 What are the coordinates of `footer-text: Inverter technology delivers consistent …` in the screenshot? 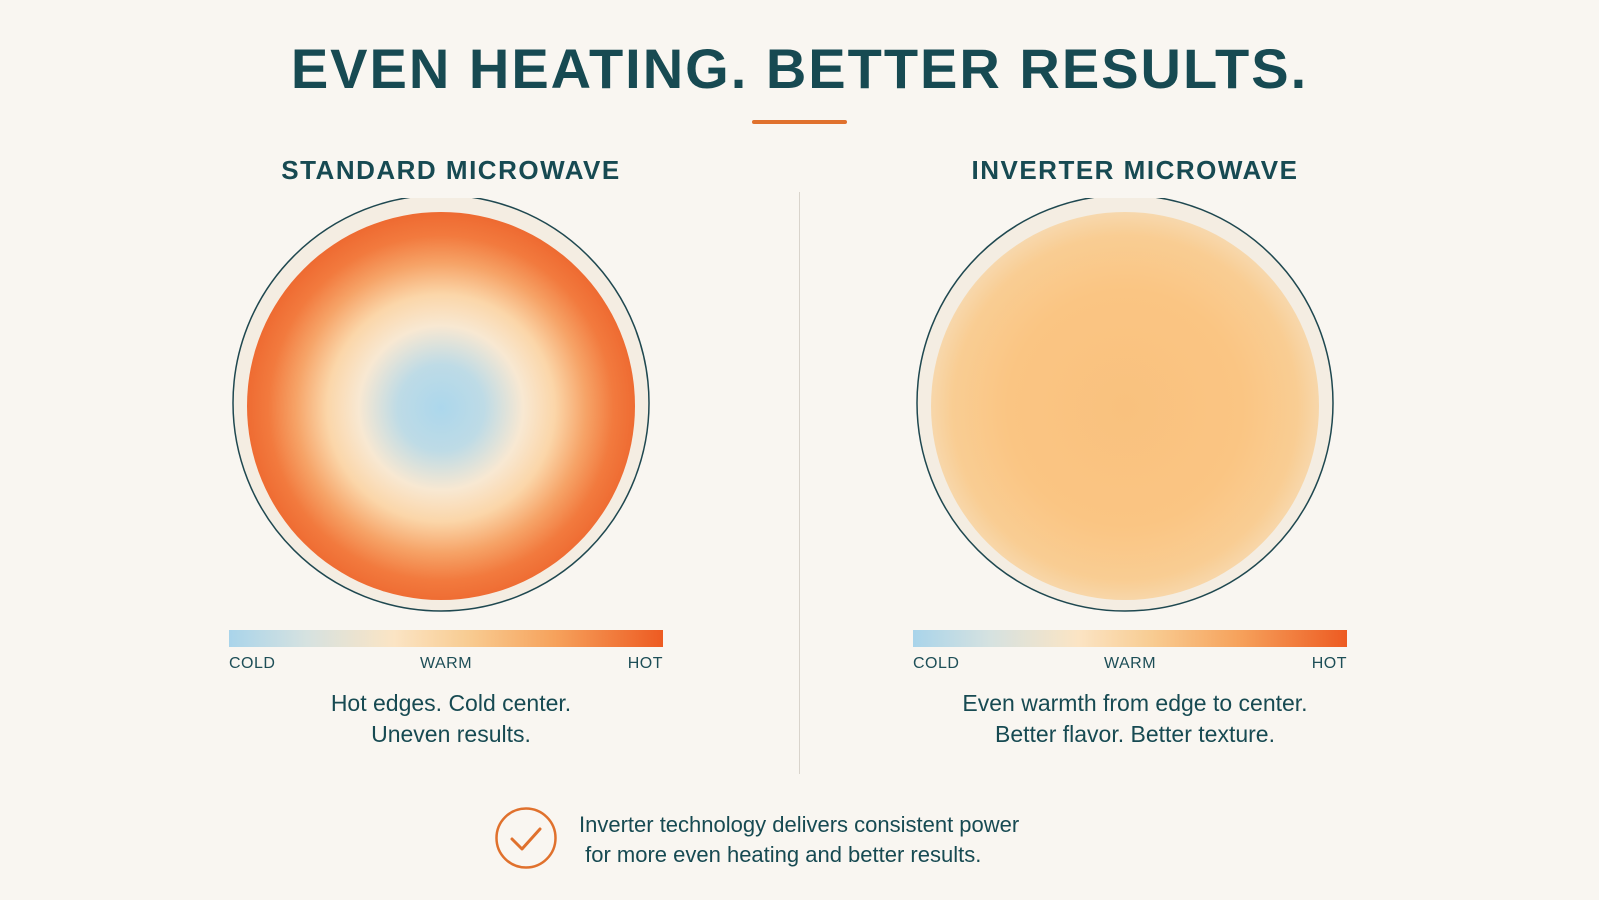 It's located at (799, 840).